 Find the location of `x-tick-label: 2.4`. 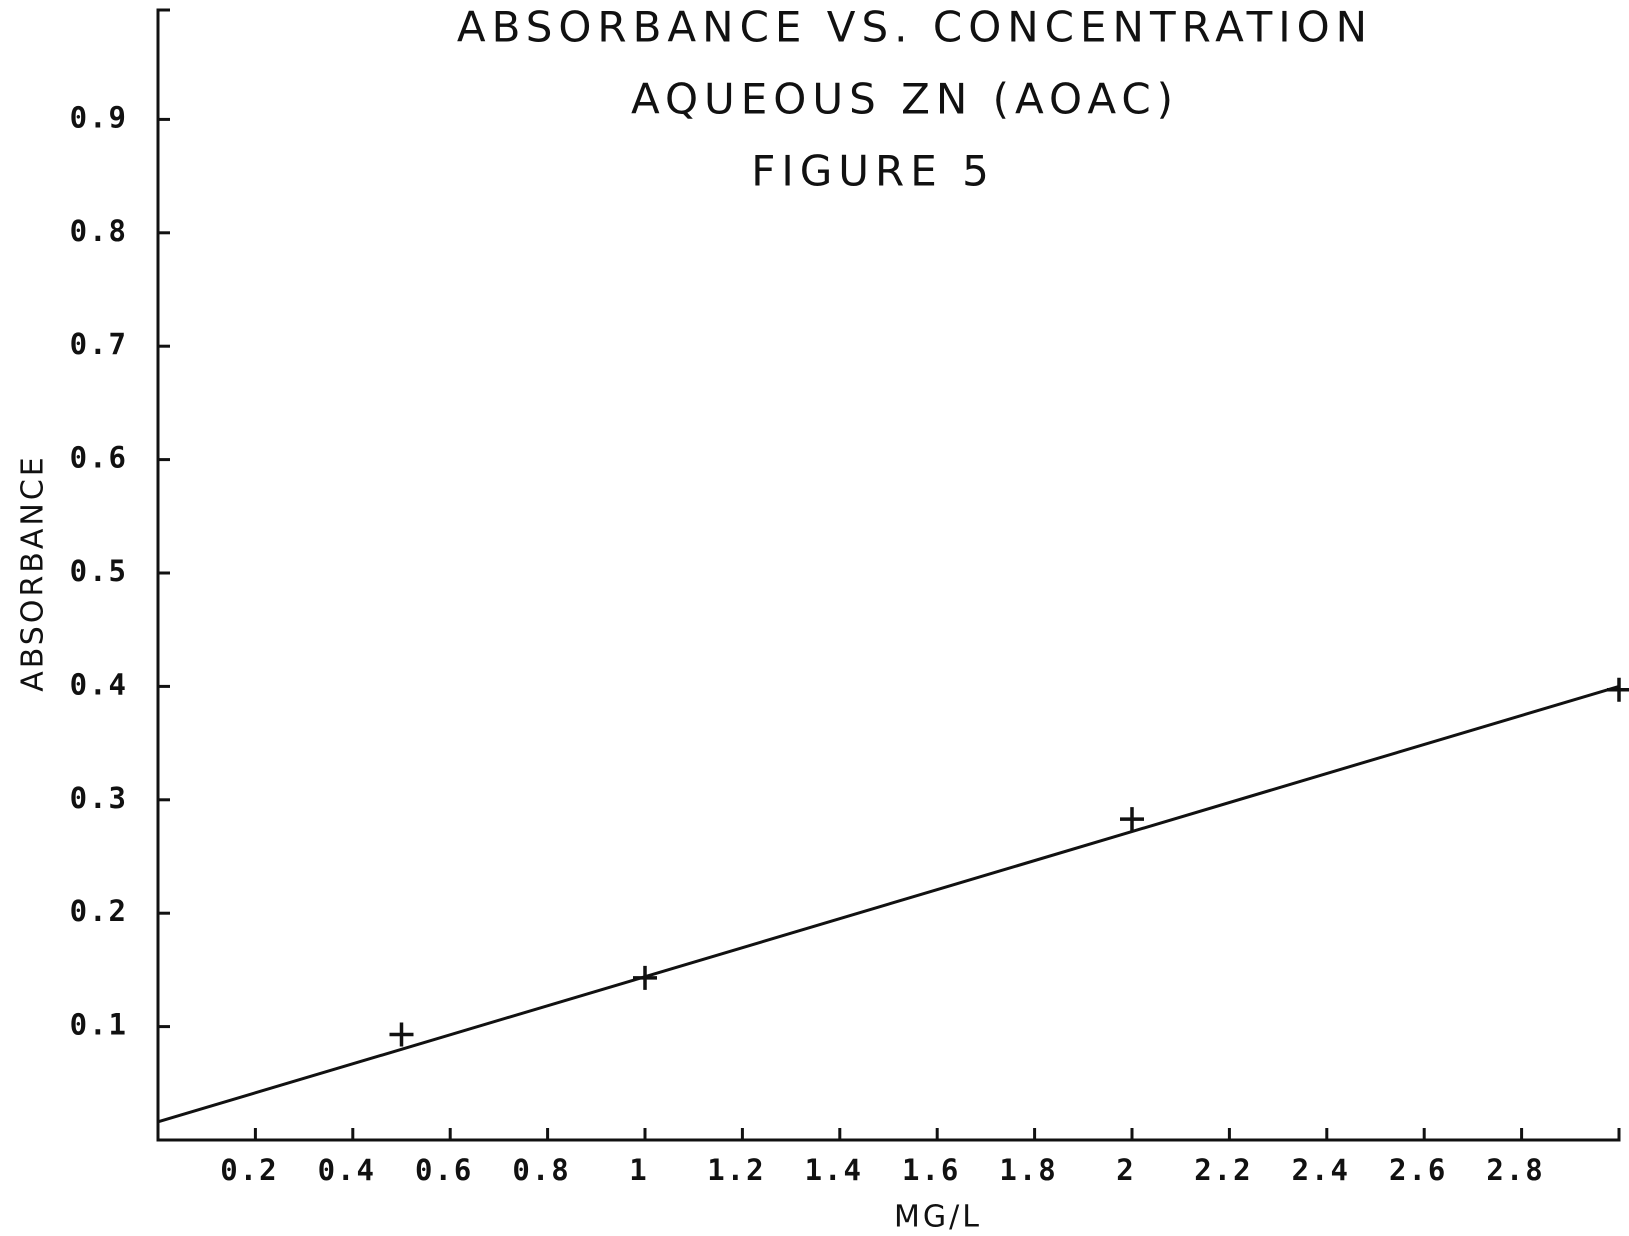

x-tick-label: 2.4 is located at coordinates (1321, 1170).